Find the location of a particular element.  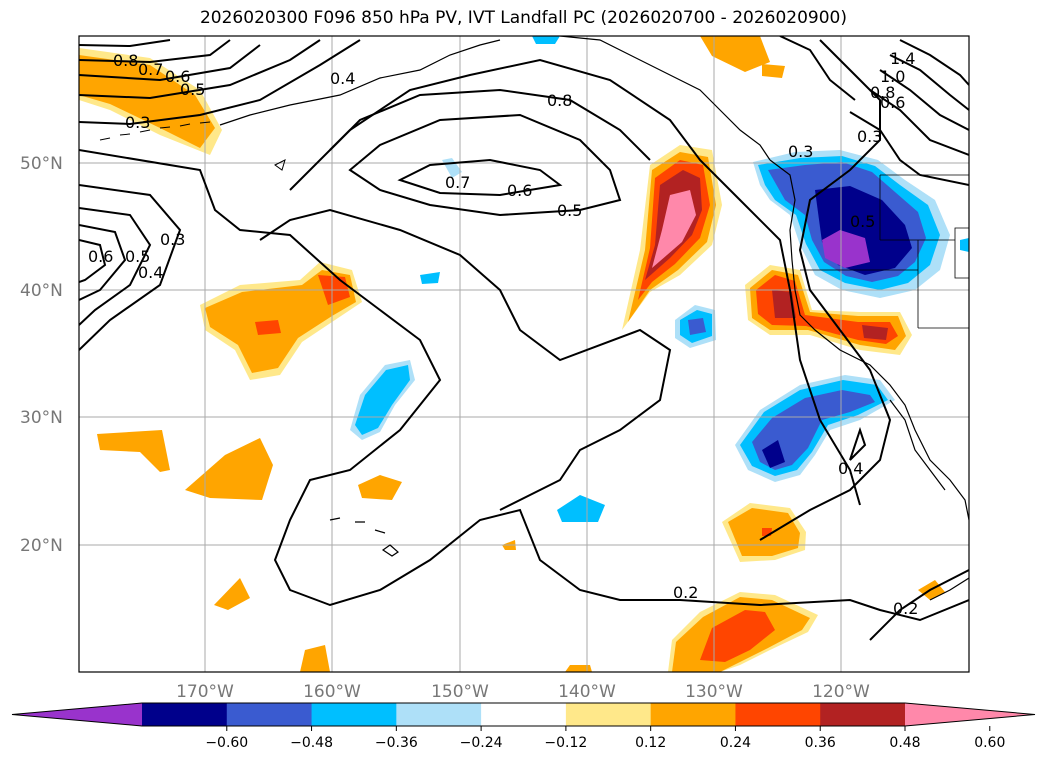

contour-label: 1.4 is located at coordinates (902, 58).